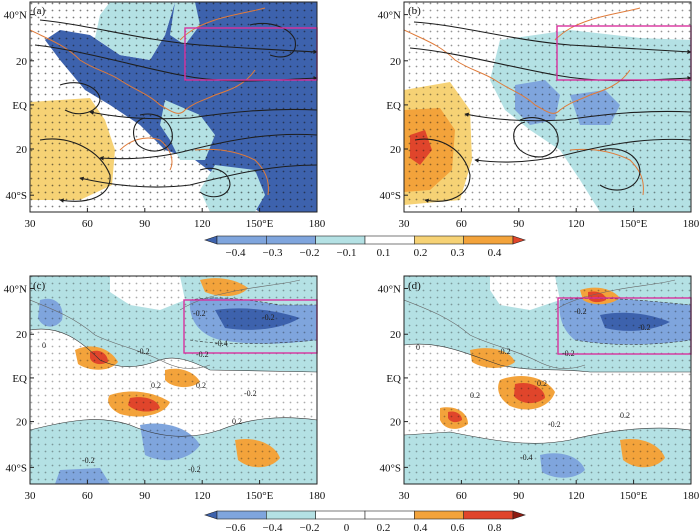 The height and width of the screenshot is (532, 700). What do you see at coordinates (495, 527) in the screenshot?
I see `colorbar-label: 0.8` at bounding box center [495, 527].